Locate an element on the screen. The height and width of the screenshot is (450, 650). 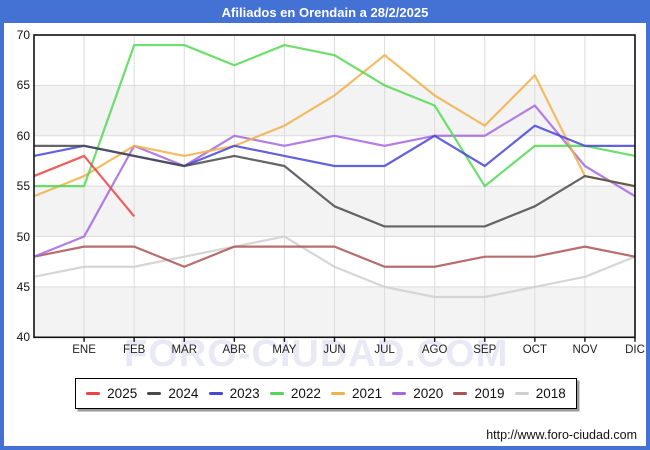
legend-item-2024: 2024 is located at coordinates (172, 393).